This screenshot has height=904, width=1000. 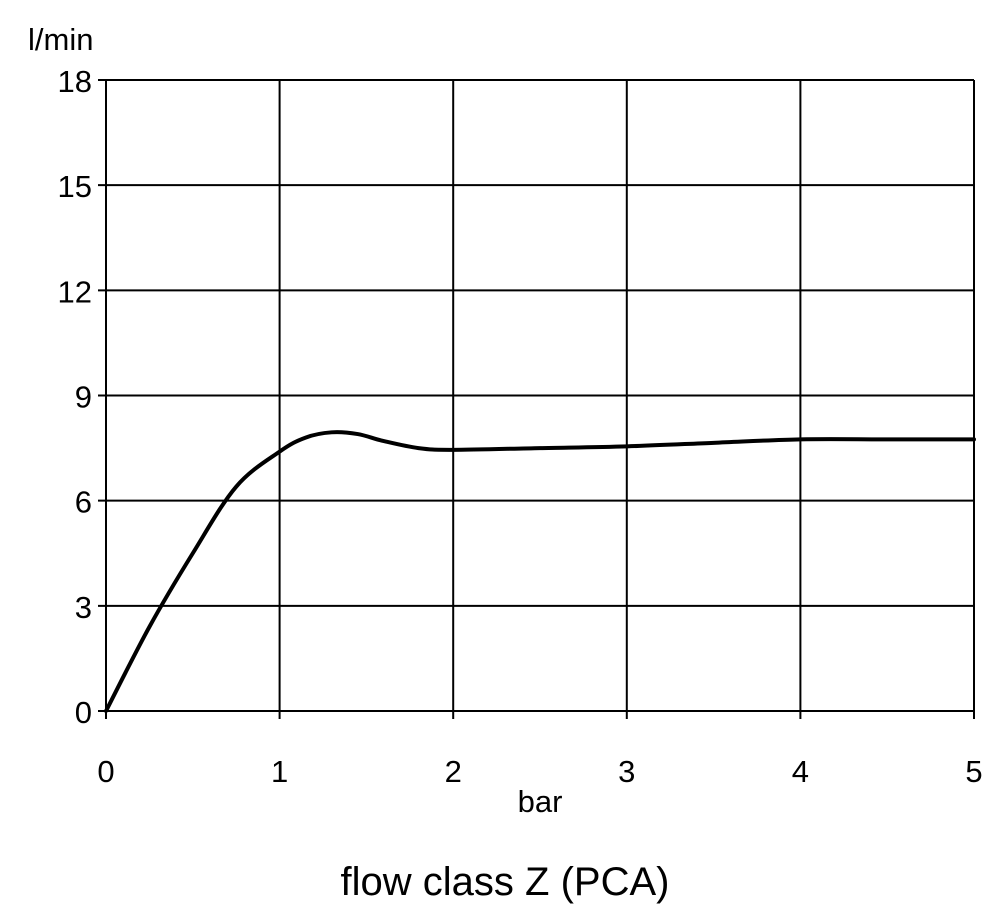 What do you see at coordinates (83, 712) in the screenshot?
I see `y-tick-label: 0` at bounding box center [83, 712].